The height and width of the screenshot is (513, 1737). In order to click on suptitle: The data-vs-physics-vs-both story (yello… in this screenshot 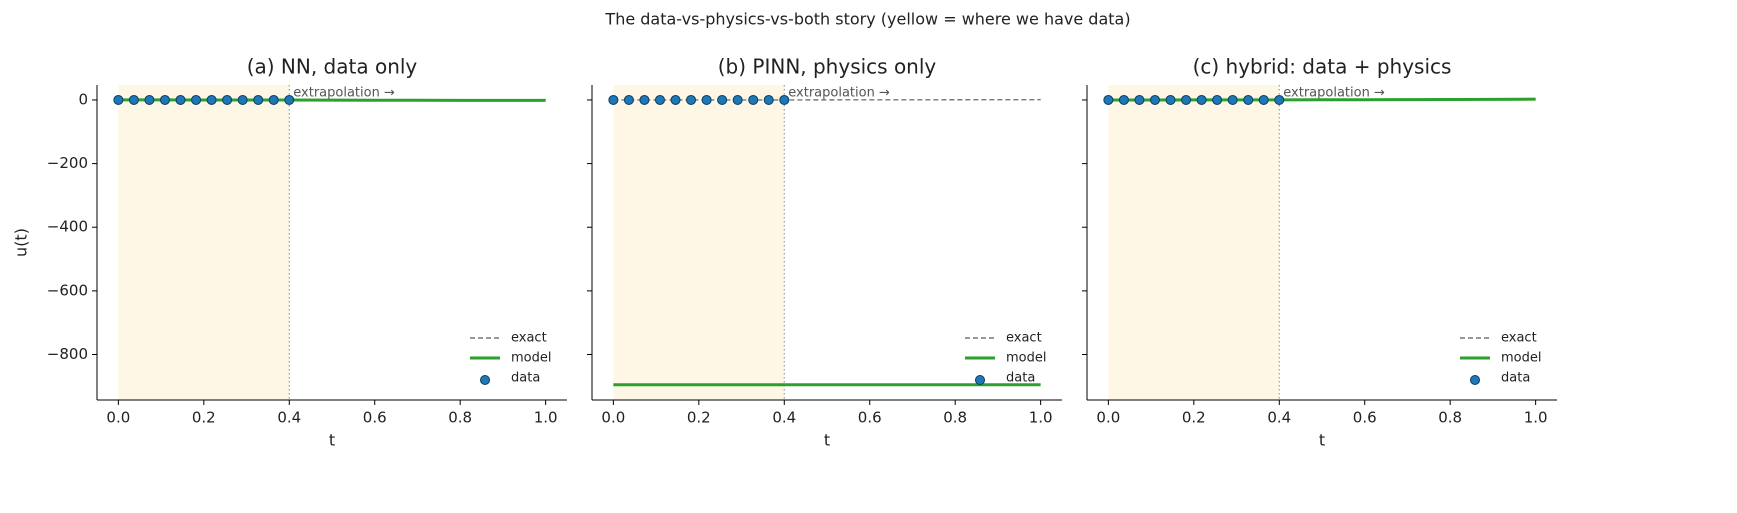, I will do `click(867, 19)`.